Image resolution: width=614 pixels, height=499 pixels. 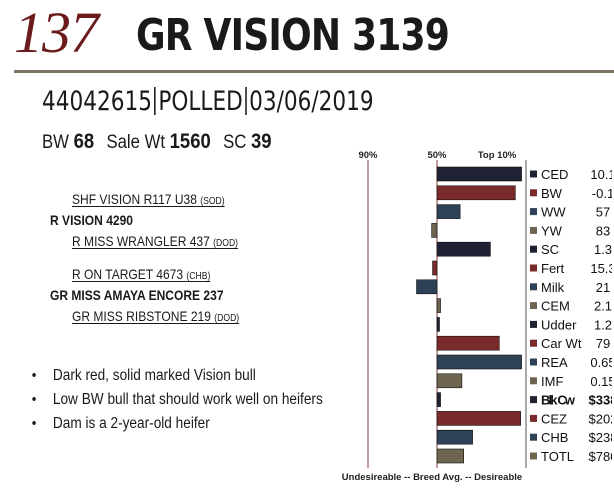 What do you see at coordinates (311, 101) in the screenshot?
I see `birth-date: 03/06/2019` at bounding box center [311, 101].